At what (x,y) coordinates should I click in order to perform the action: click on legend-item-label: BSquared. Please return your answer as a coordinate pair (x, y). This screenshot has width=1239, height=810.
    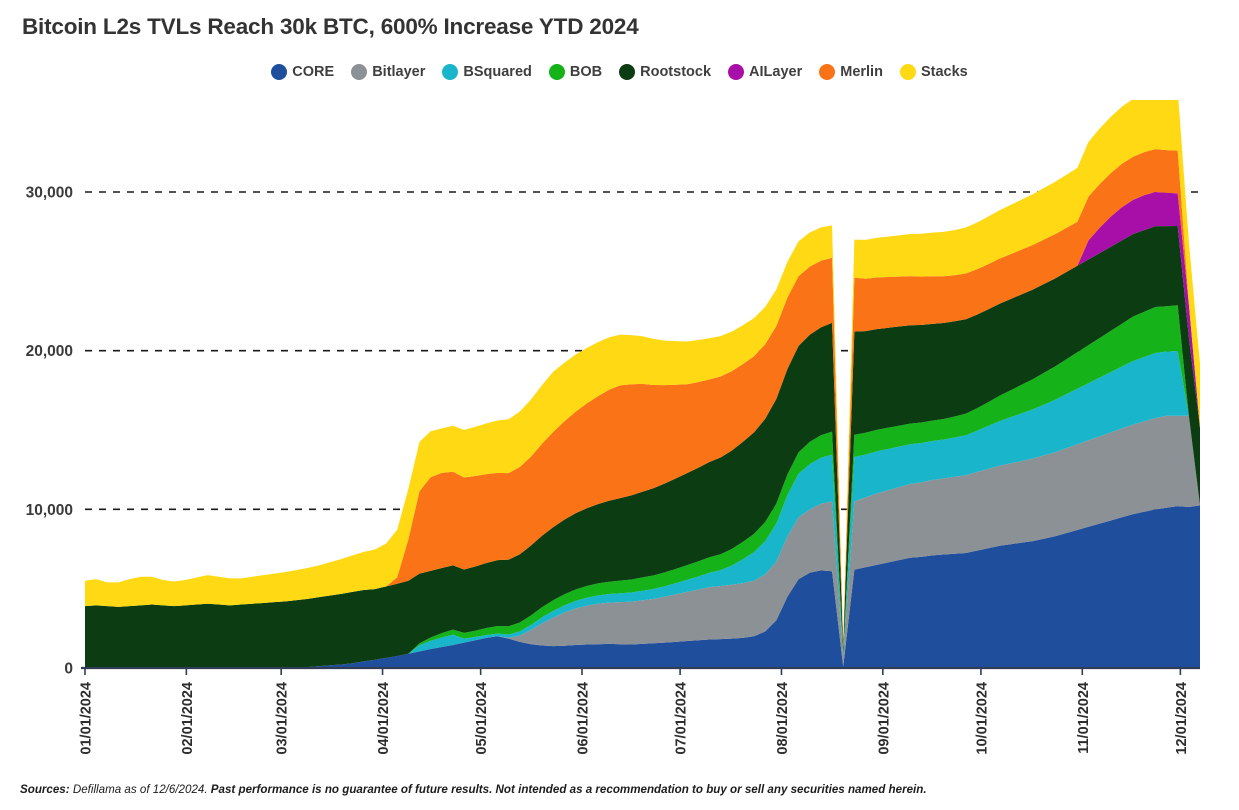
    Looking at the image, I should click on (497, 72).